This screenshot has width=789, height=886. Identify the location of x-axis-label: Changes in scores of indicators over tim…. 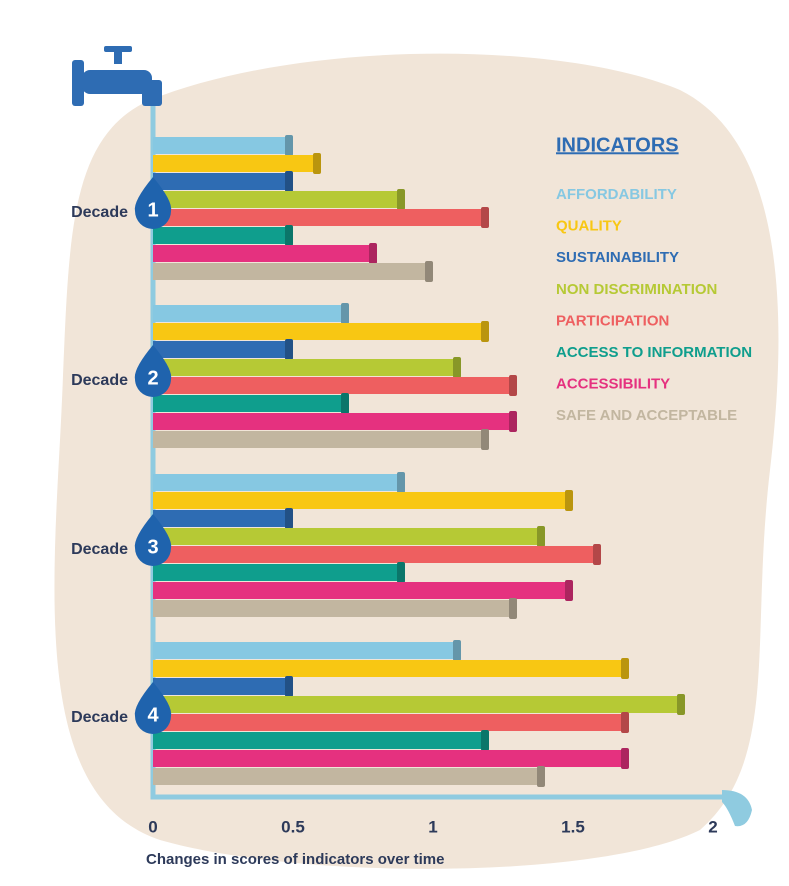
(295, 859).